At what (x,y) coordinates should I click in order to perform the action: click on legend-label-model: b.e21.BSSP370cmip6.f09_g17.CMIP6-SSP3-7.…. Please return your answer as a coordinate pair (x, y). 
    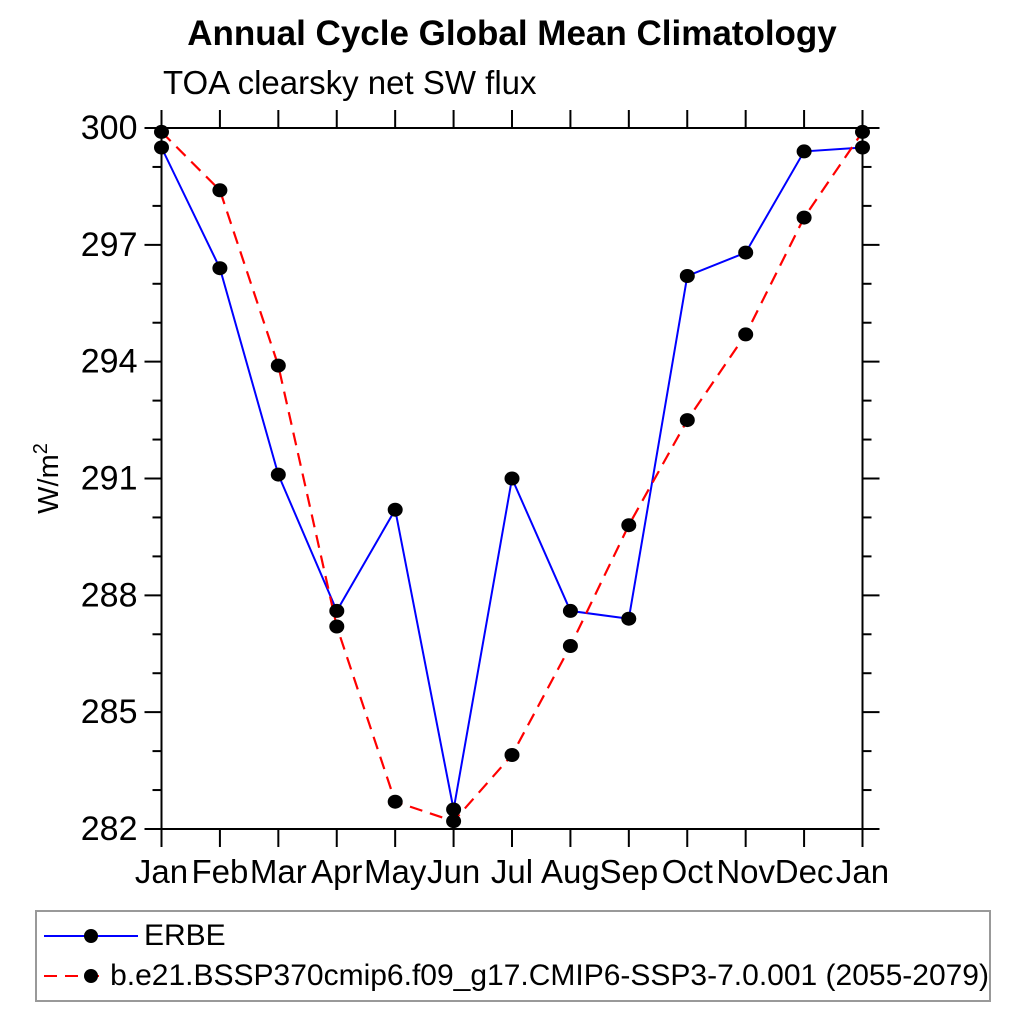
    Looking at the image, I should click on (549, 975).